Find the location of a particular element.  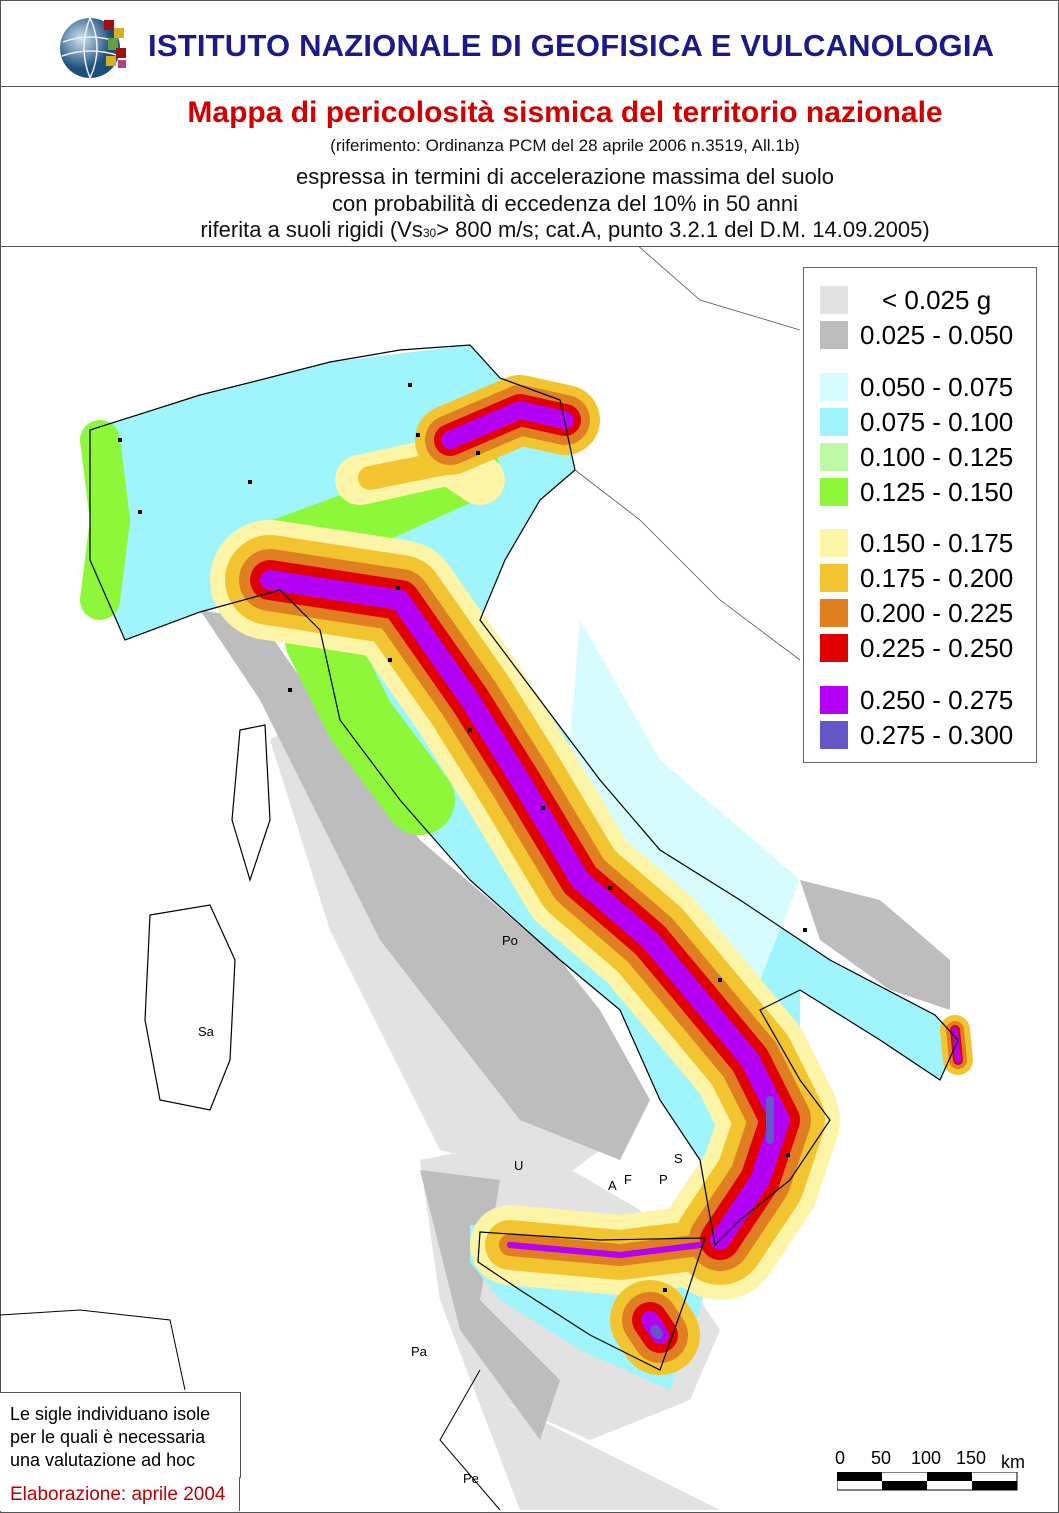

legend-item: 0.275 - 0.300 is located at coordinates (917, 734).